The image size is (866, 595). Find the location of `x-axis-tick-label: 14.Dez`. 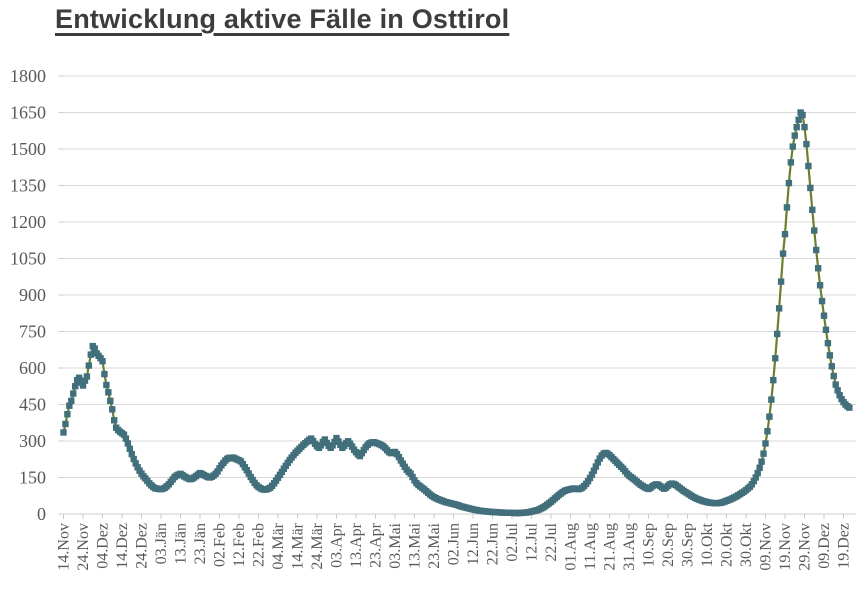

x-axis-tick-label: 14.Dez is located at coordinates (122, 546).